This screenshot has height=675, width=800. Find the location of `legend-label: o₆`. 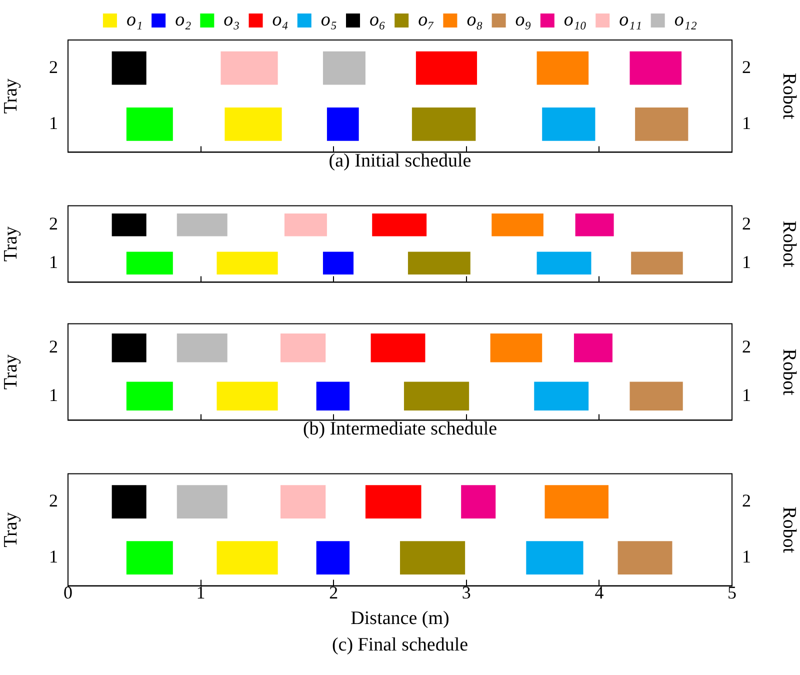

legend-label: o₆ is located at coordinates (377, 20).